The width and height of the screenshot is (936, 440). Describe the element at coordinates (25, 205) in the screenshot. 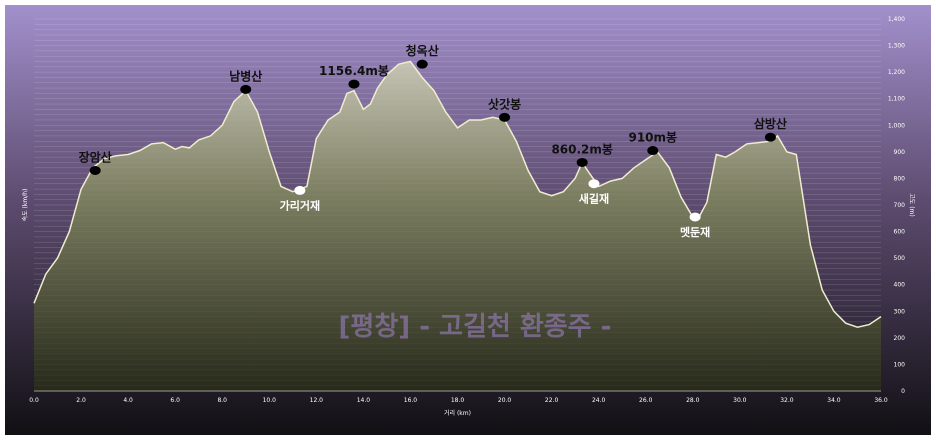

I see `y-axis-label-left: 속도 (km/h)` at that location.